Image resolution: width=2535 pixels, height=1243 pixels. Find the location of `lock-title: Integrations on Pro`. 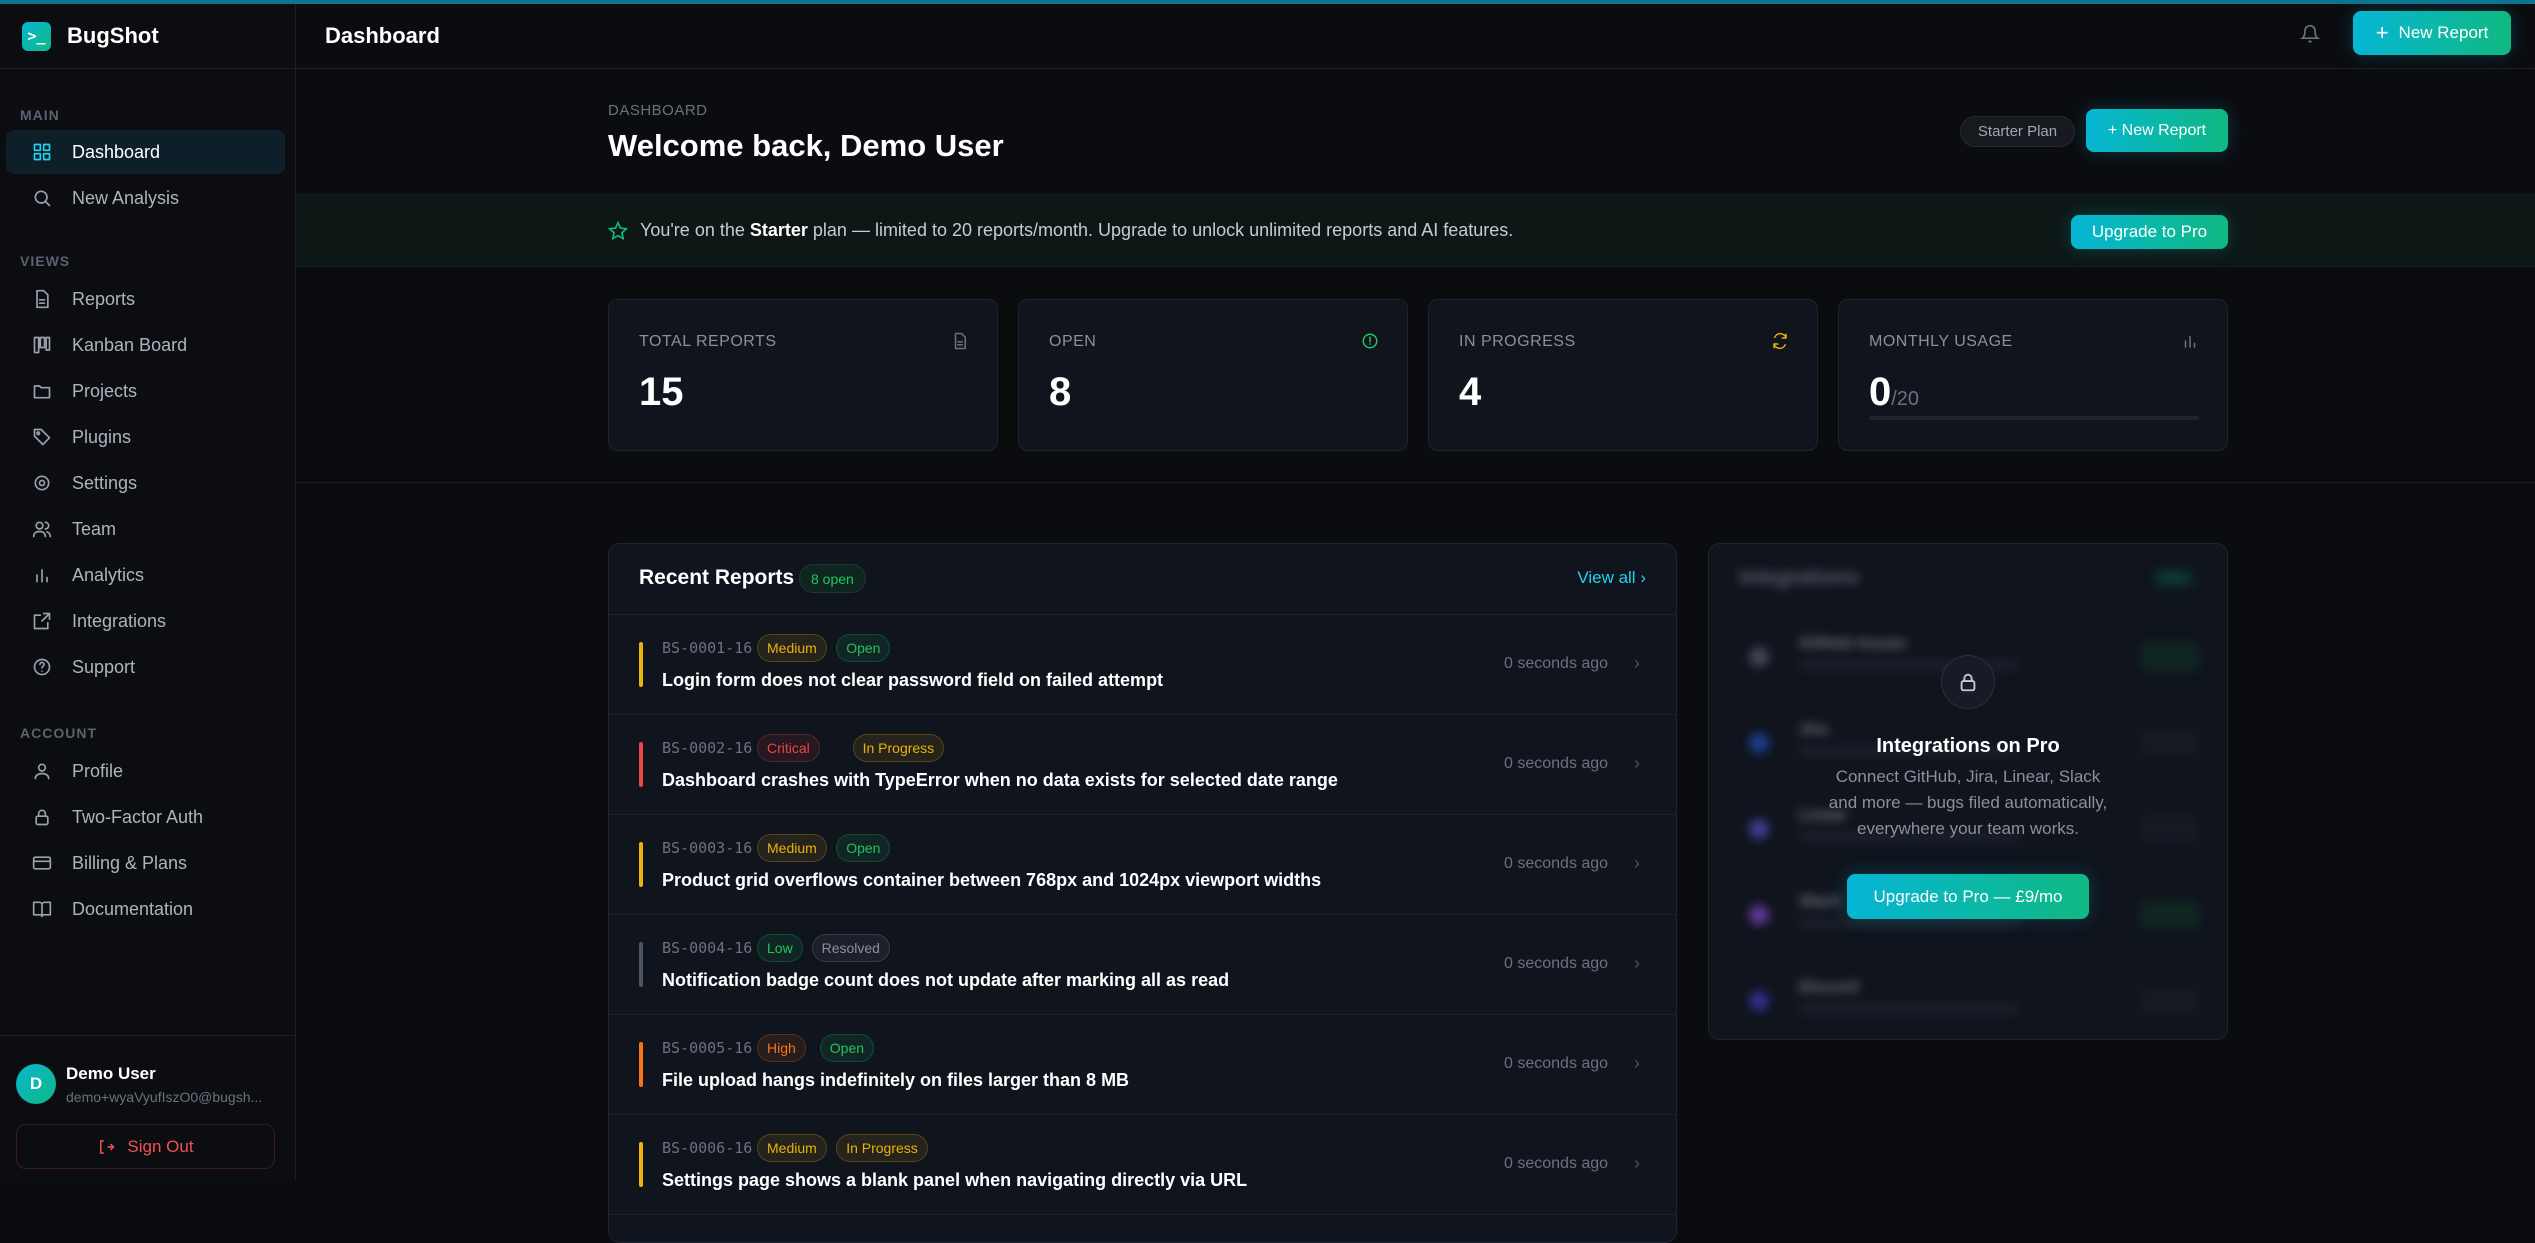

lock-title: Integrations on Pro is located at coordinates (1968, 746).